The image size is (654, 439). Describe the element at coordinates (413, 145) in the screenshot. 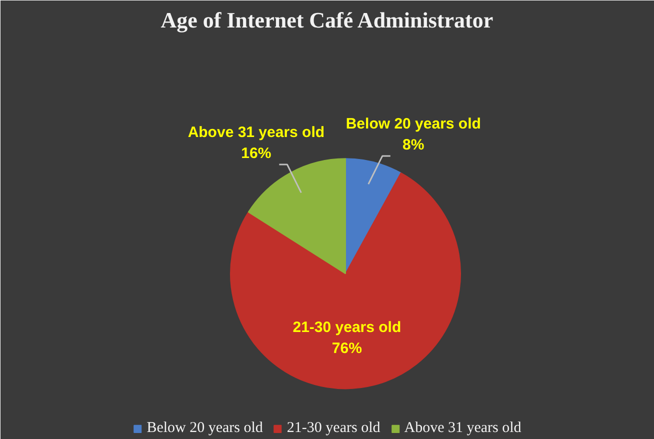

I see `data-label: 8%` at that location.